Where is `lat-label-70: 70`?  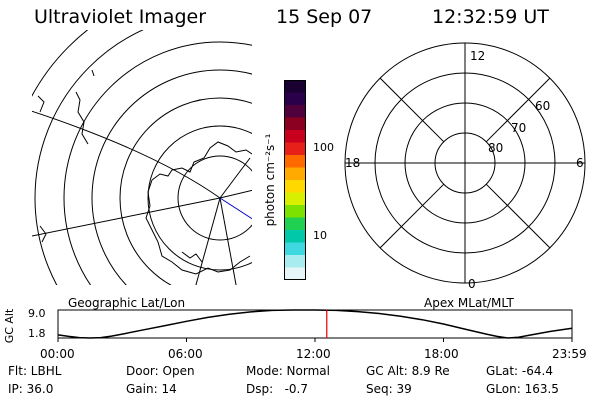
lat-label-70: 70 is located at coordinates (518, 128).